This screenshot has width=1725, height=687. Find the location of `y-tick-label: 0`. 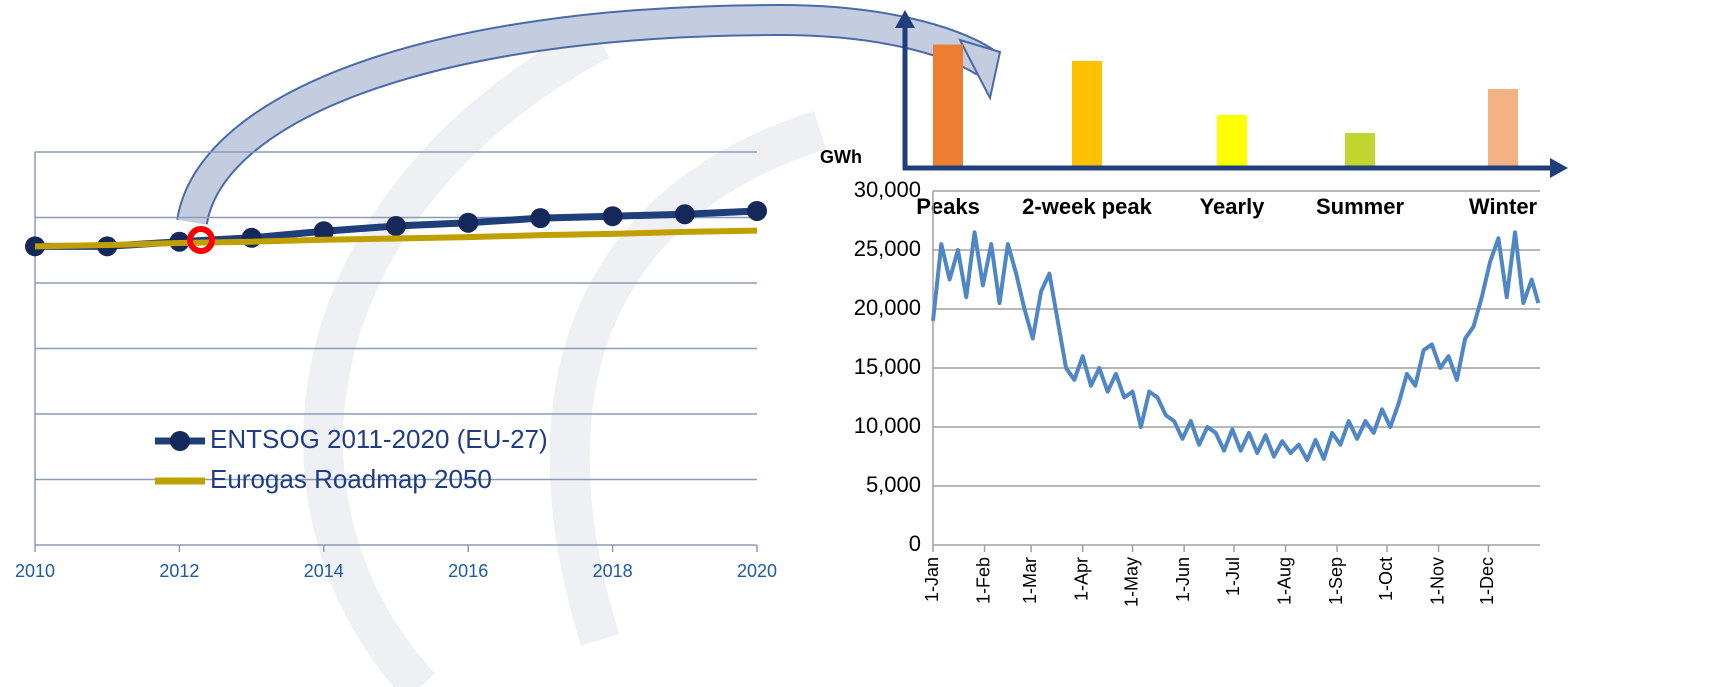

y-tick-label: 0 is located at coordinates (915, 543).